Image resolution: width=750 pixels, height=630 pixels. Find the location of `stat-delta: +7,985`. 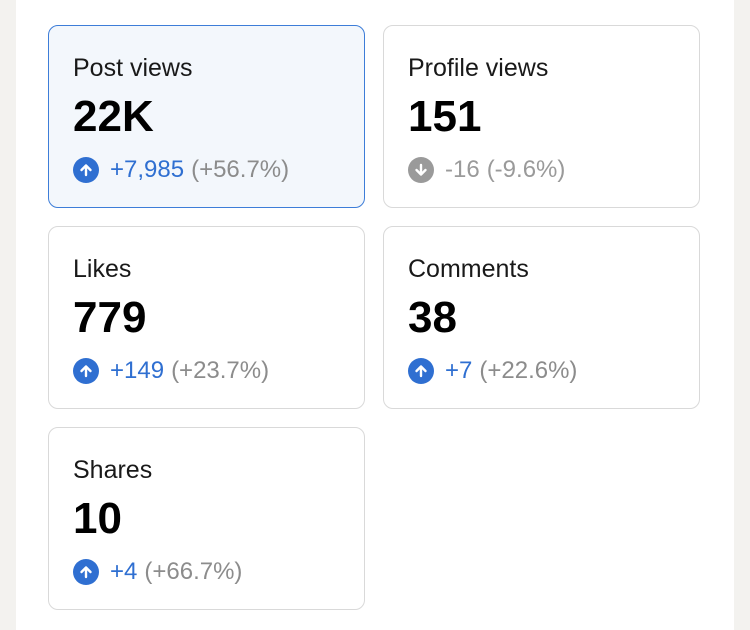

stat-delta: +7,985 is located at coordinates (147, 169).